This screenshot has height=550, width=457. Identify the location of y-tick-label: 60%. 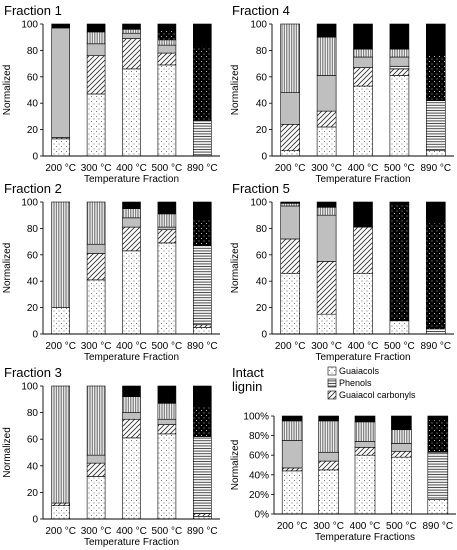
(259, 456).